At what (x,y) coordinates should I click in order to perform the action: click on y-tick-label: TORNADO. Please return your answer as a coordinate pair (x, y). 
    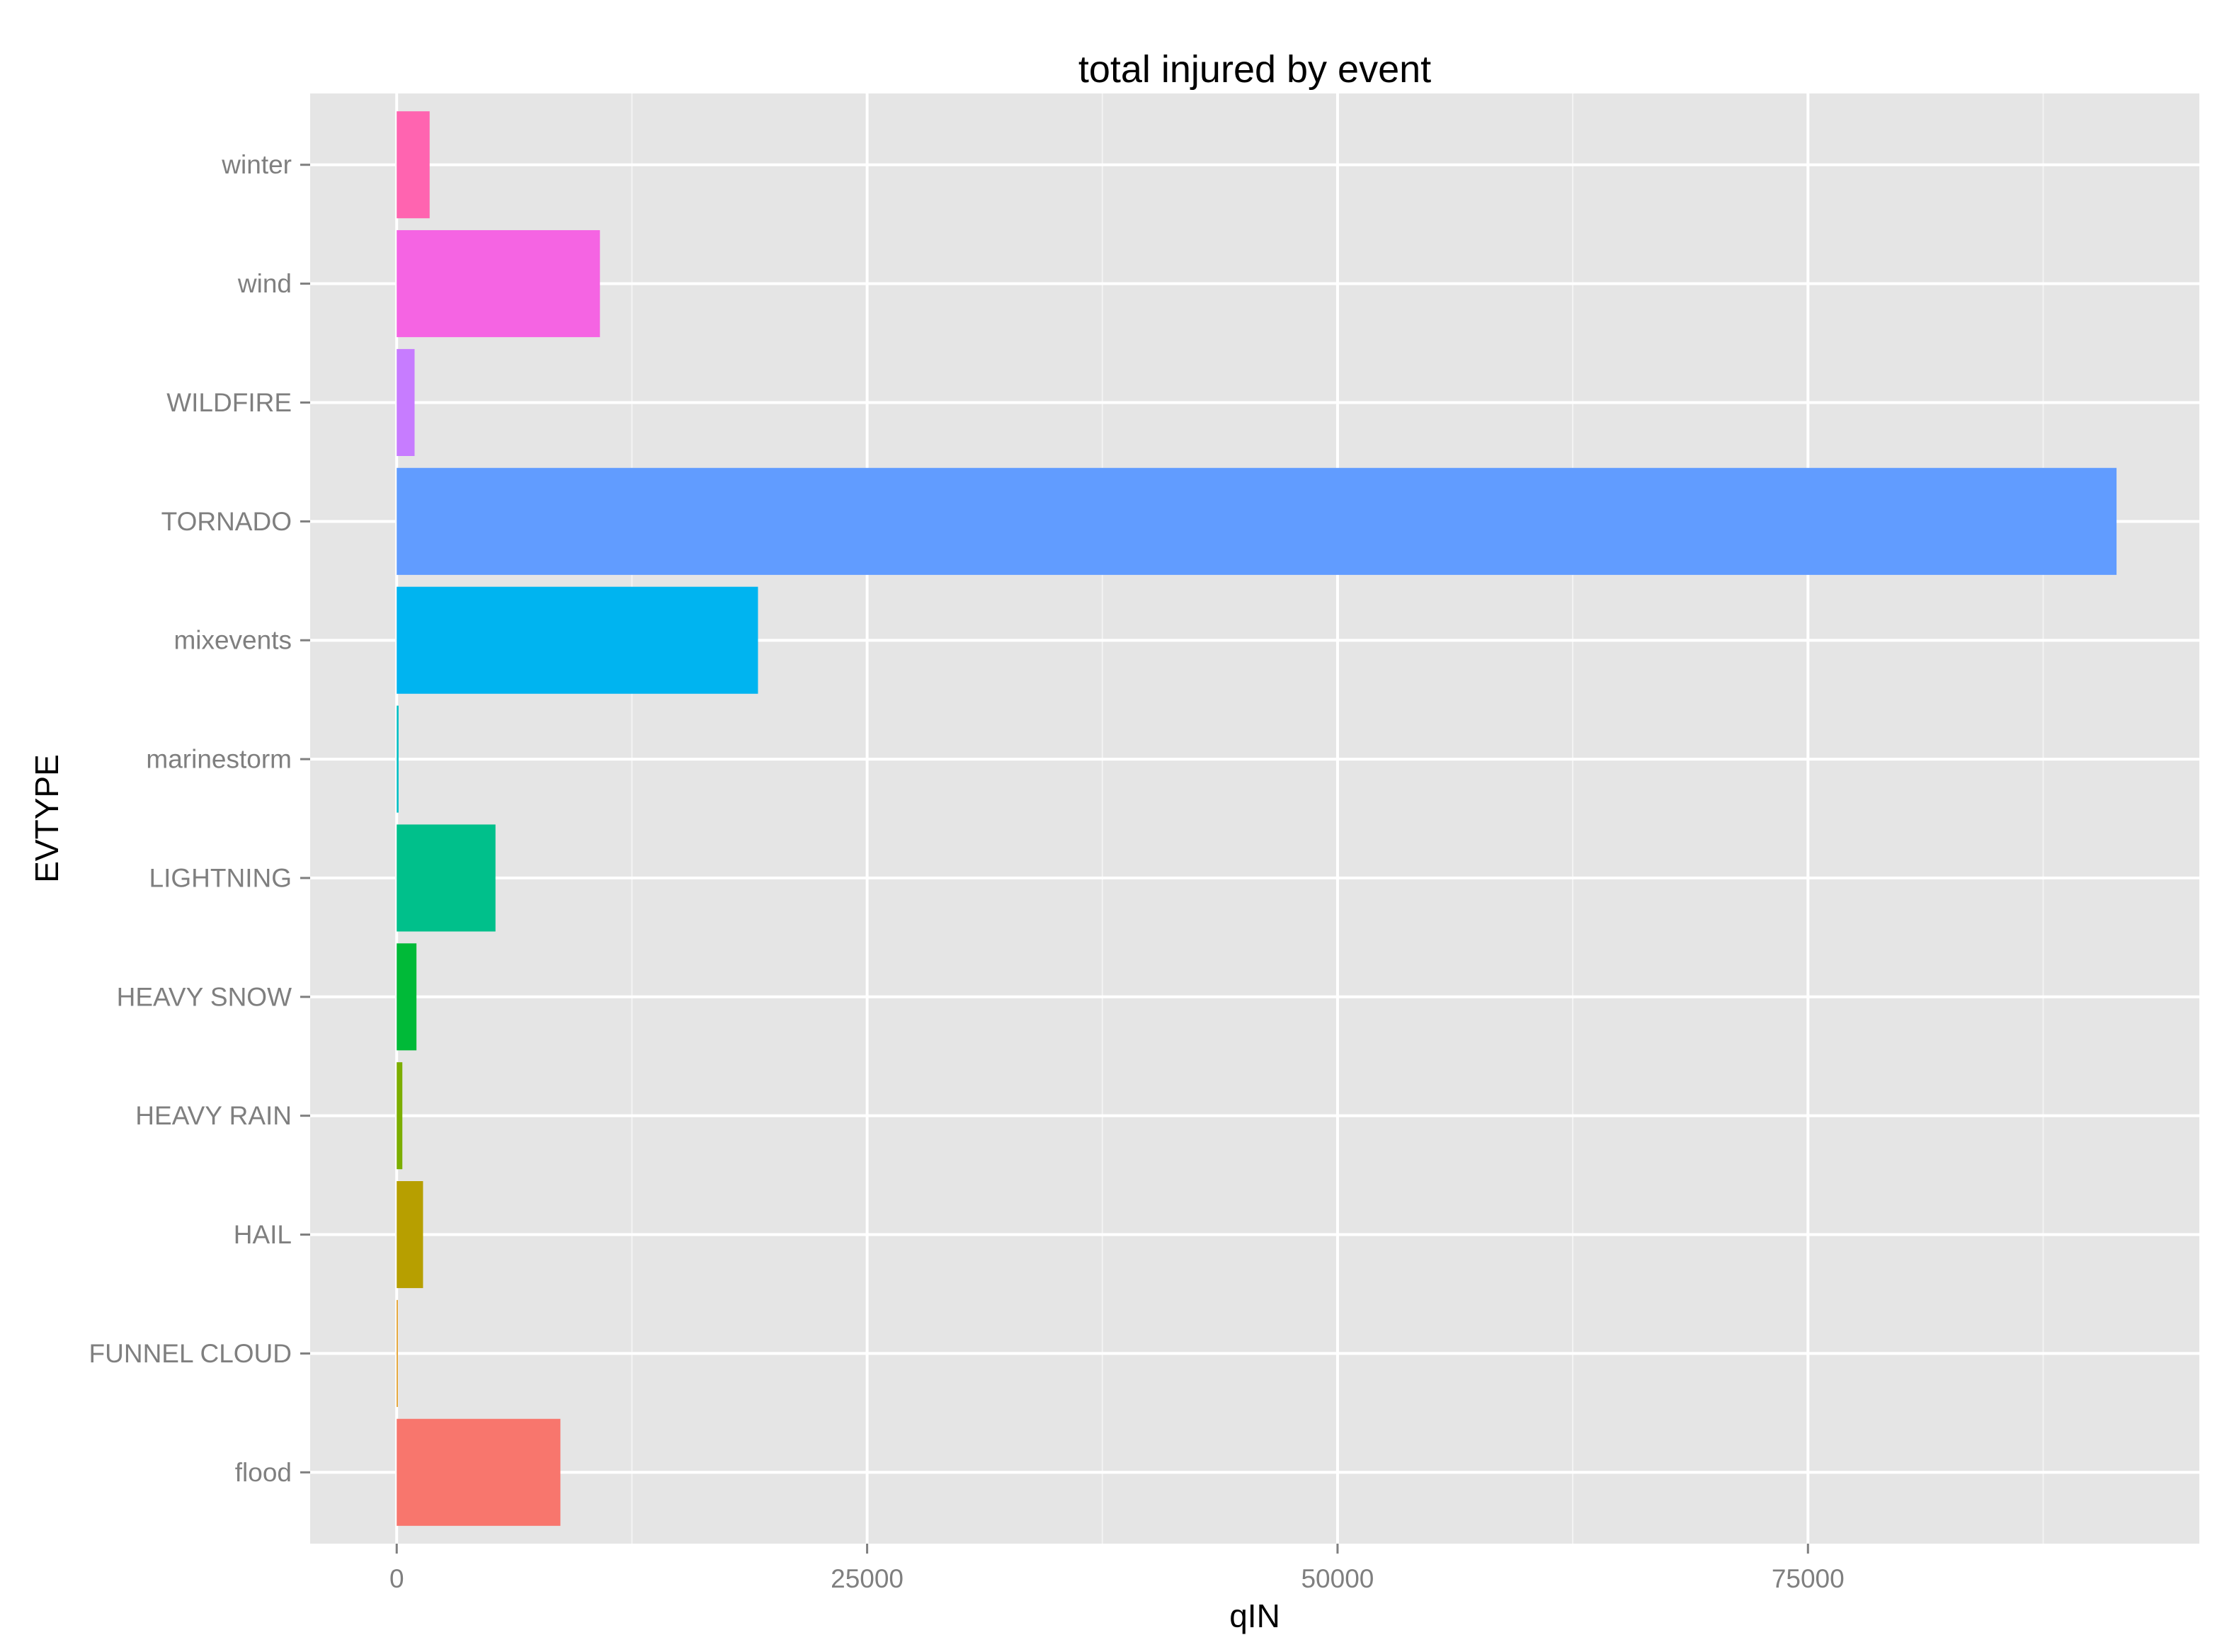
    Looking at the image, I should click on (226, 521).